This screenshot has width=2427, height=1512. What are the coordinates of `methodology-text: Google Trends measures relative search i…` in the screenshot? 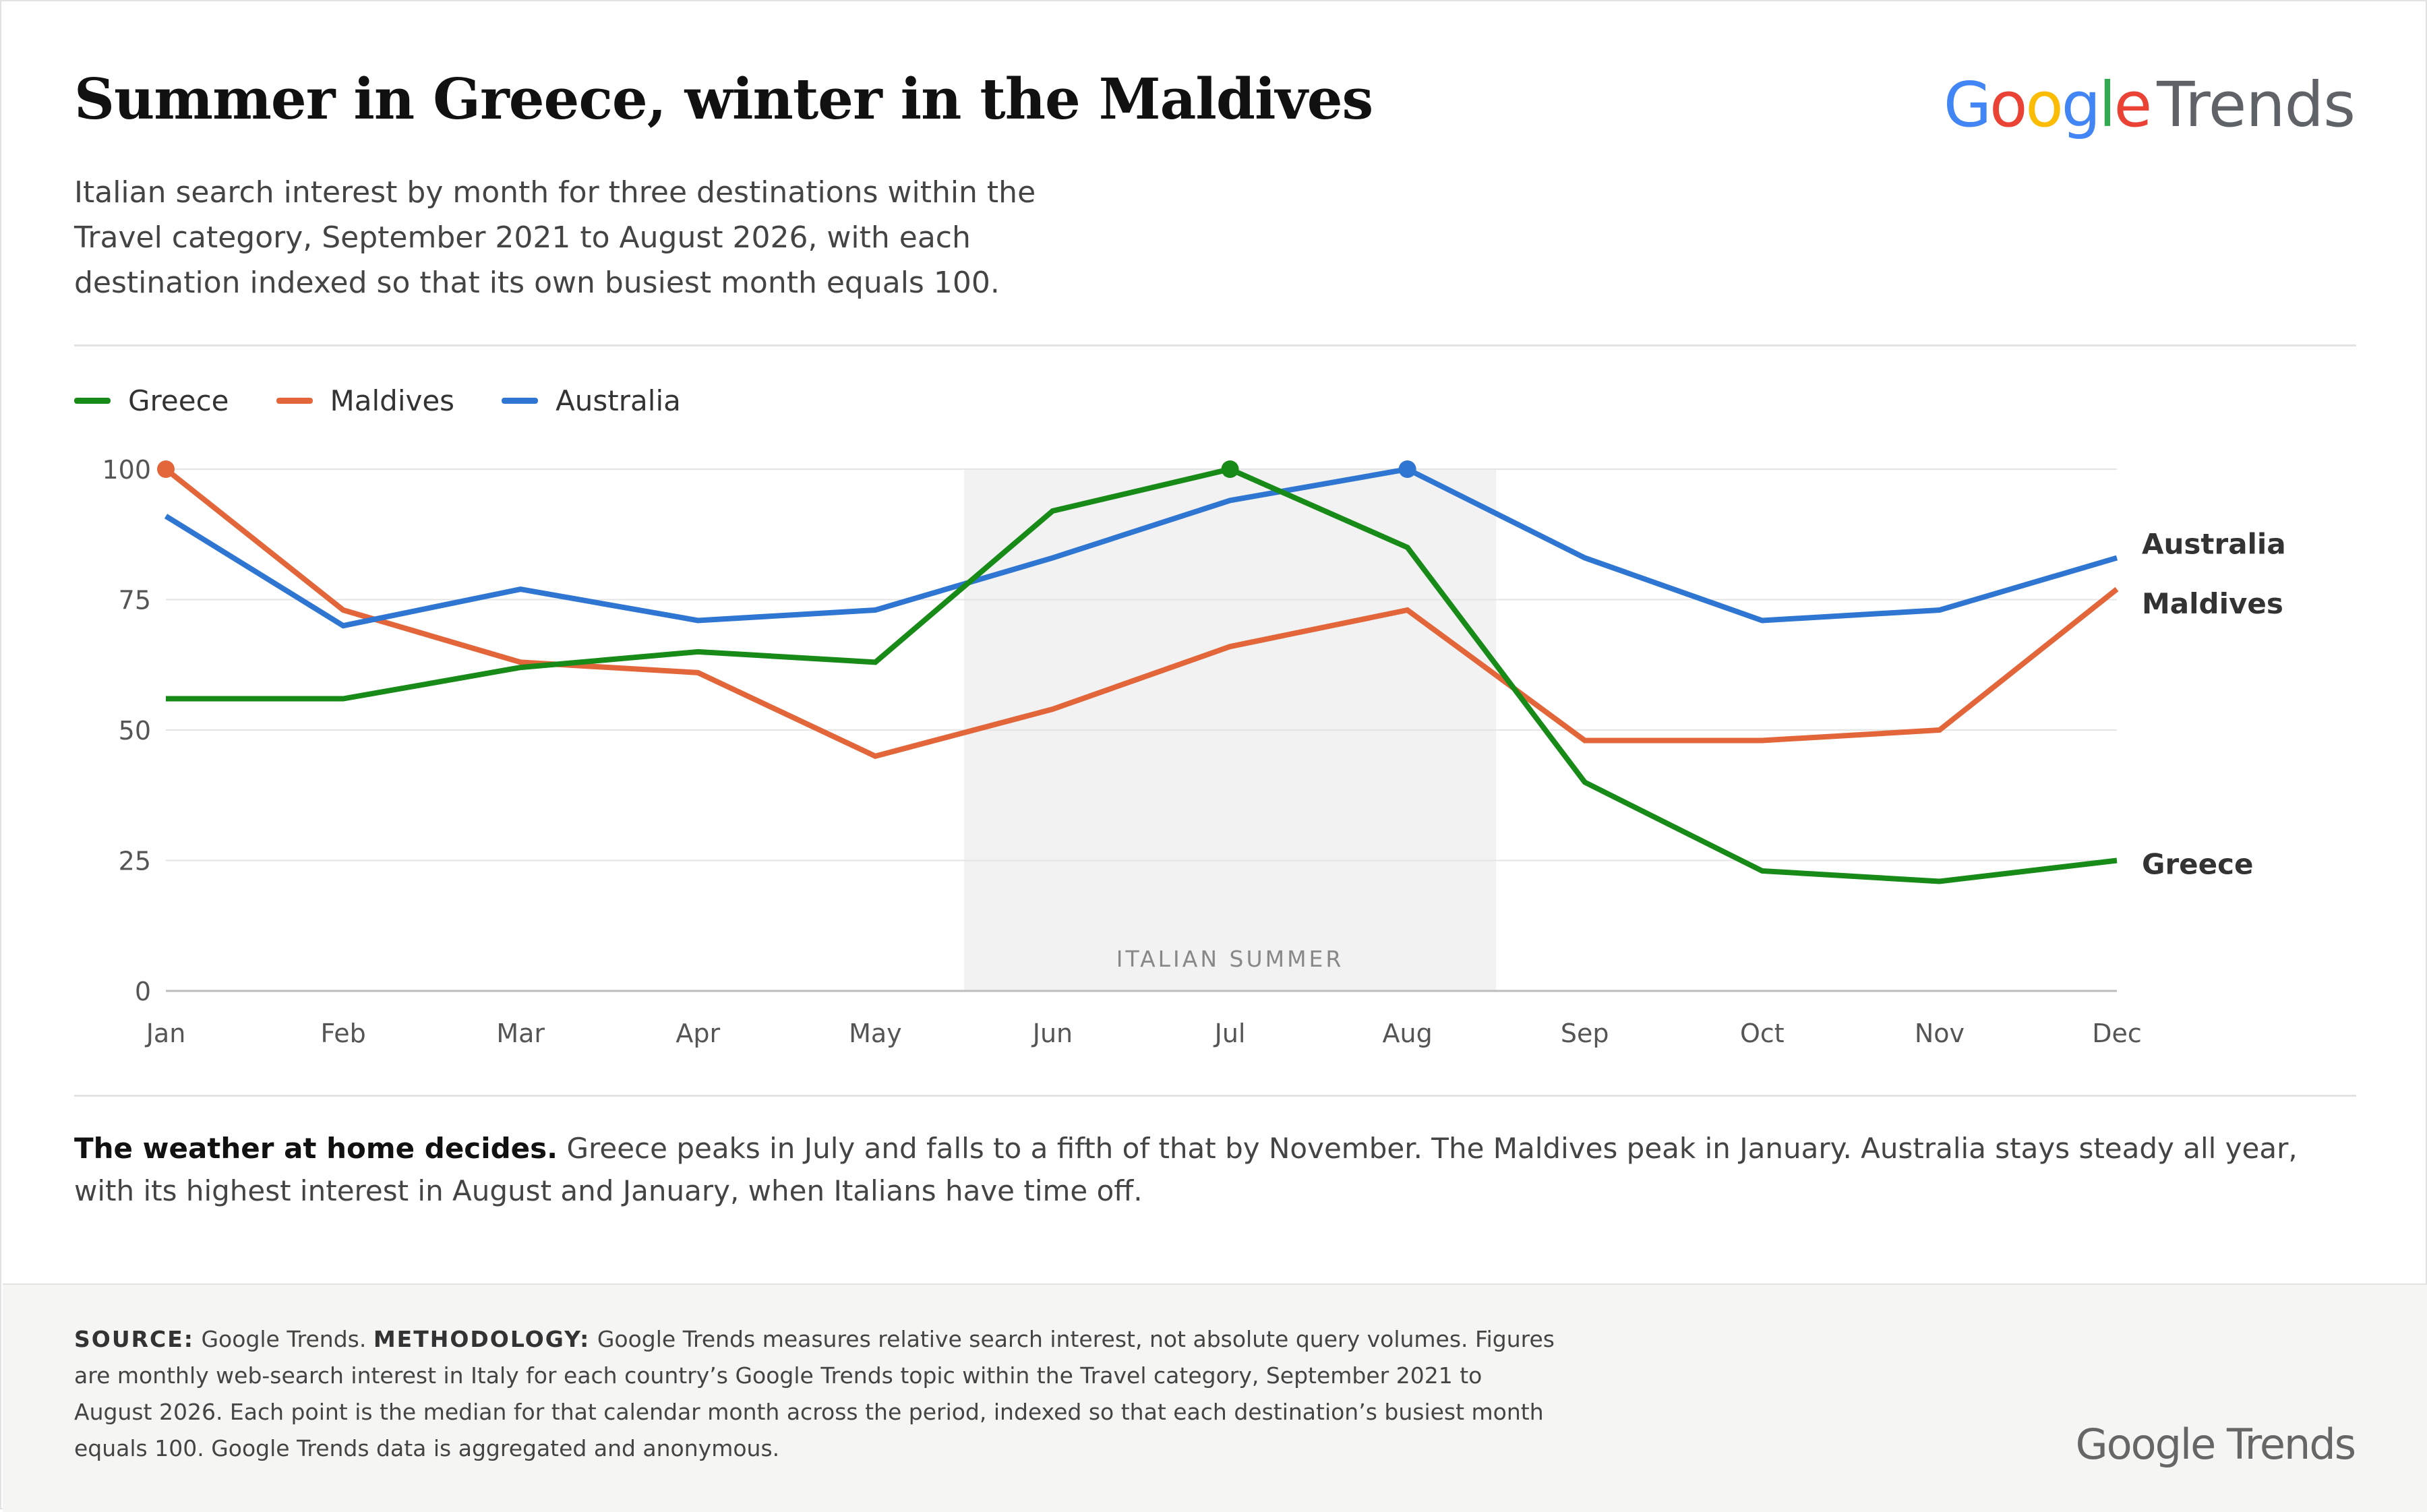 It's located at (814, 1393).